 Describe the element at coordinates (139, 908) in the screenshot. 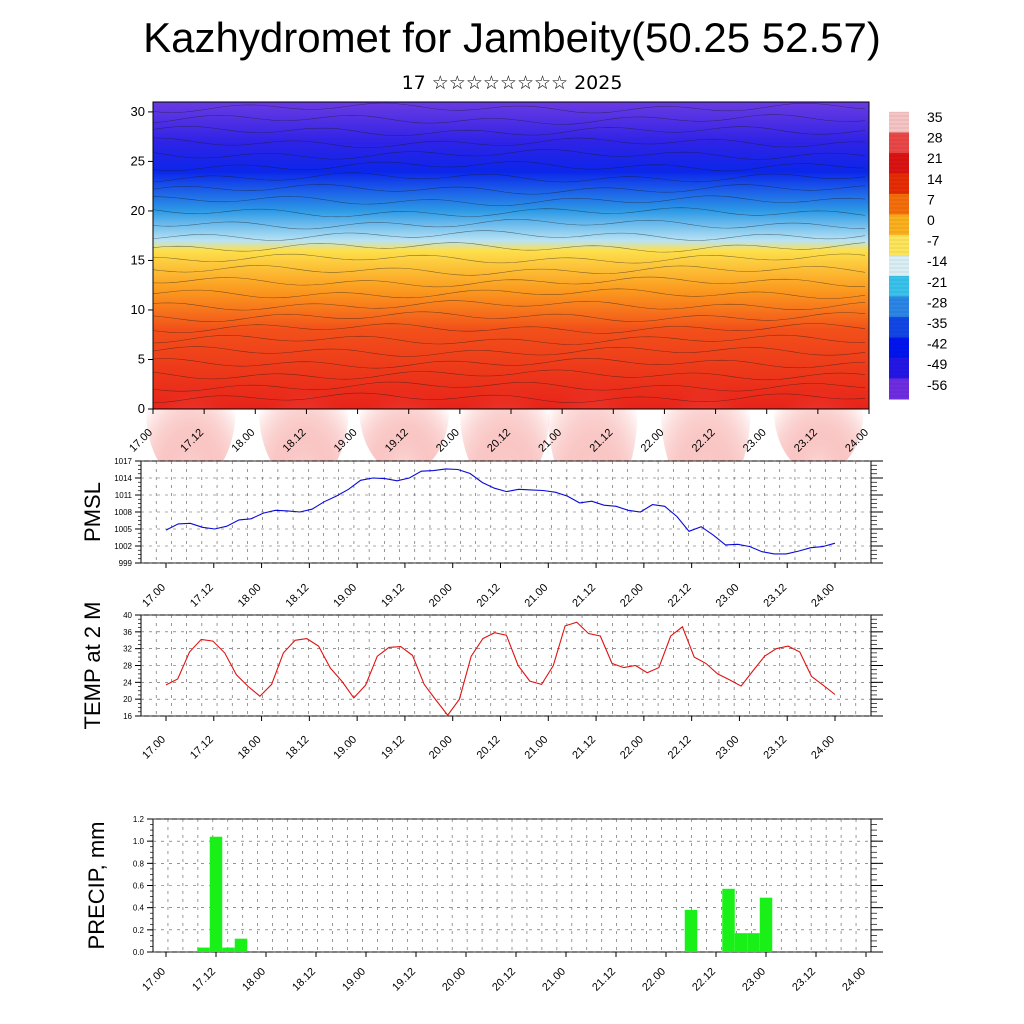

I see `y-tick-label: 0.4` at that location.